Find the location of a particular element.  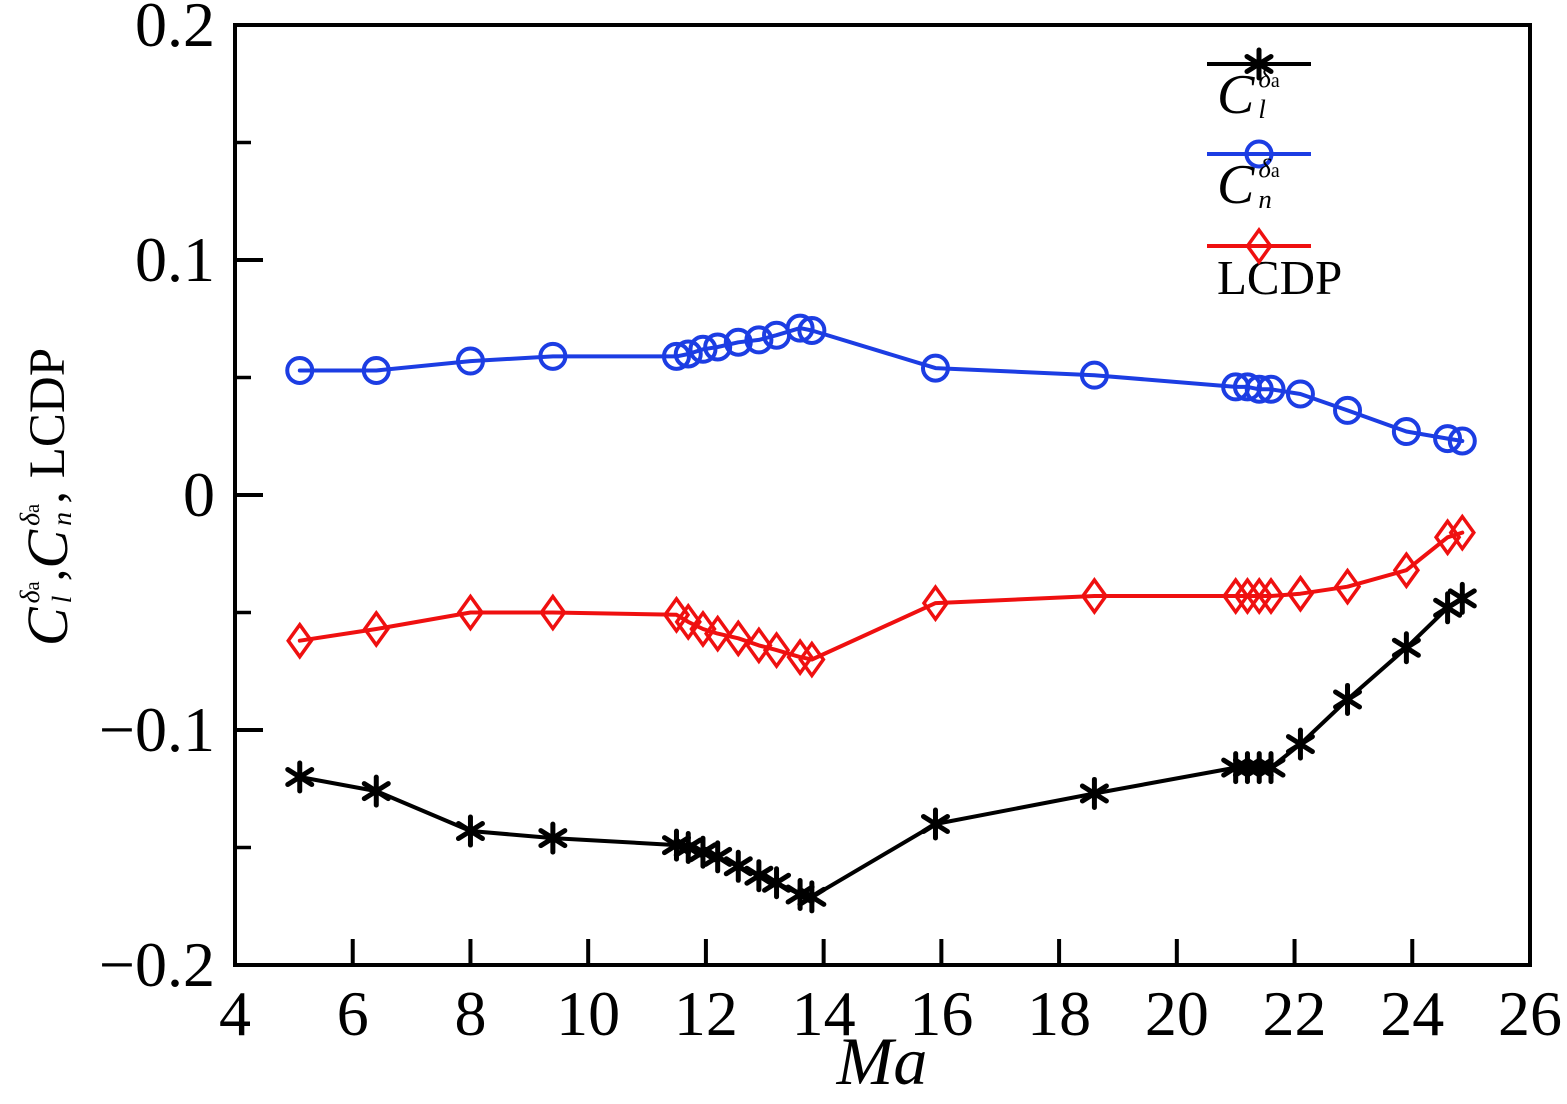

x-tick-label: 10 is located at coordinates (588, 1013).